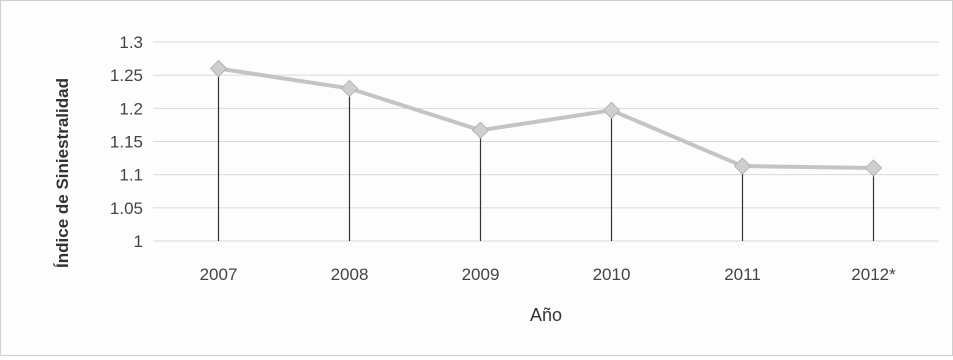  I want to click on x-axis-ticks: 2007 2008 2009 2010 2011 2012*, so click(548, 274).